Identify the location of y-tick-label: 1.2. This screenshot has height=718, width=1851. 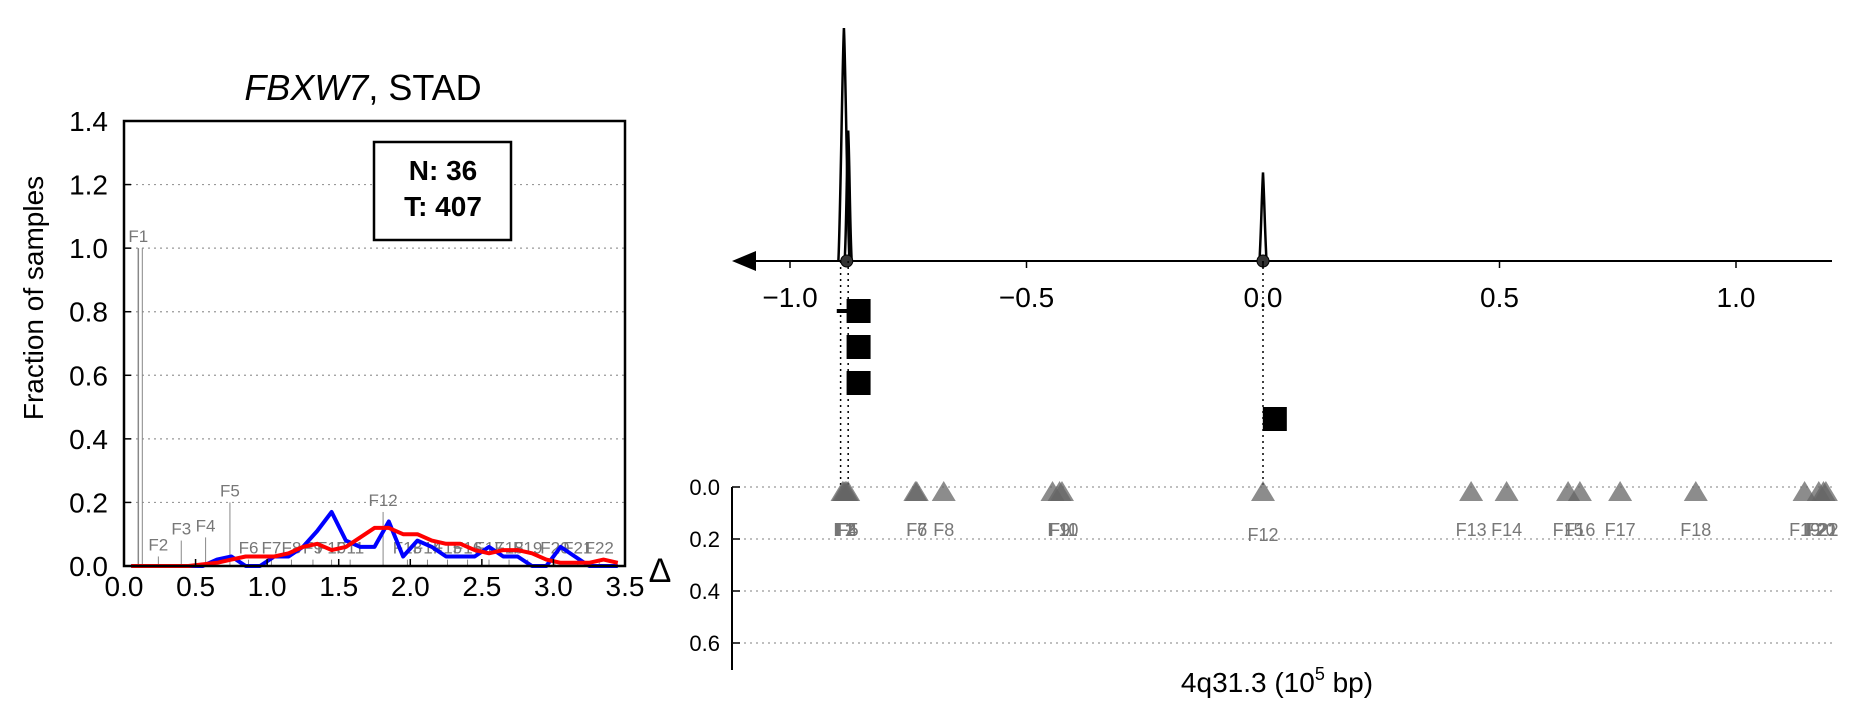
(88, 185).